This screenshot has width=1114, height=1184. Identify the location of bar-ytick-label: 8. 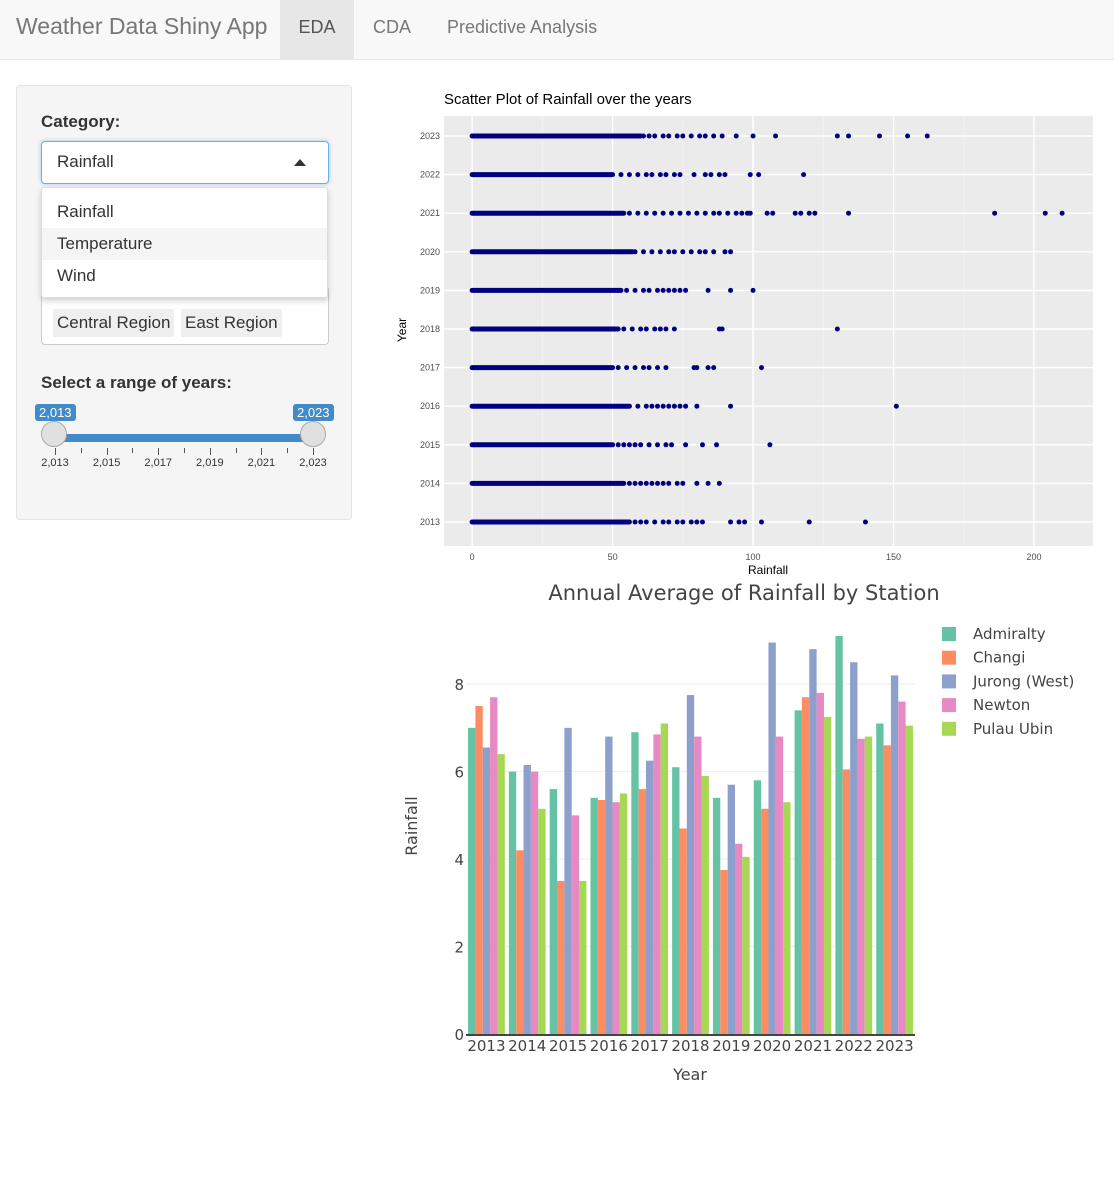
(459, 685).